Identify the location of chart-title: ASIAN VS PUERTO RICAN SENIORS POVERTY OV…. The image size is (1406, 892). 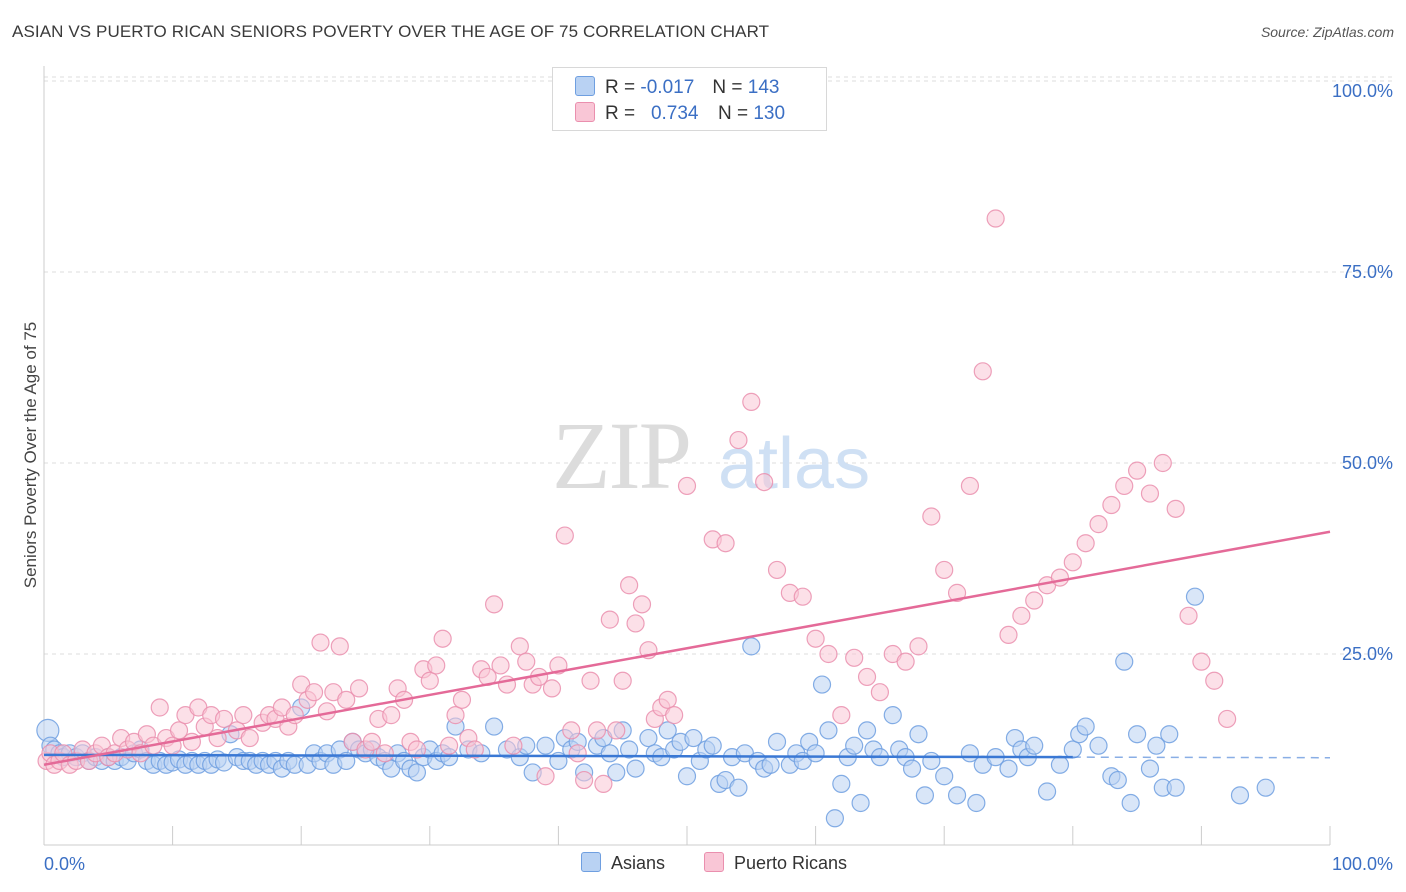
(391, 31).